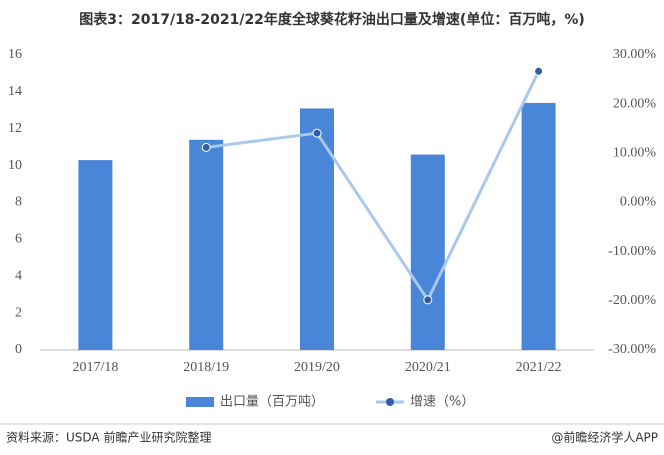 The height and width of the screenshot is (455, 664). Describe the element at coordinates (108, 437) in the screenshot. I see `source: 资料来源：USDA 前瞻产业研究院整理` at that location.